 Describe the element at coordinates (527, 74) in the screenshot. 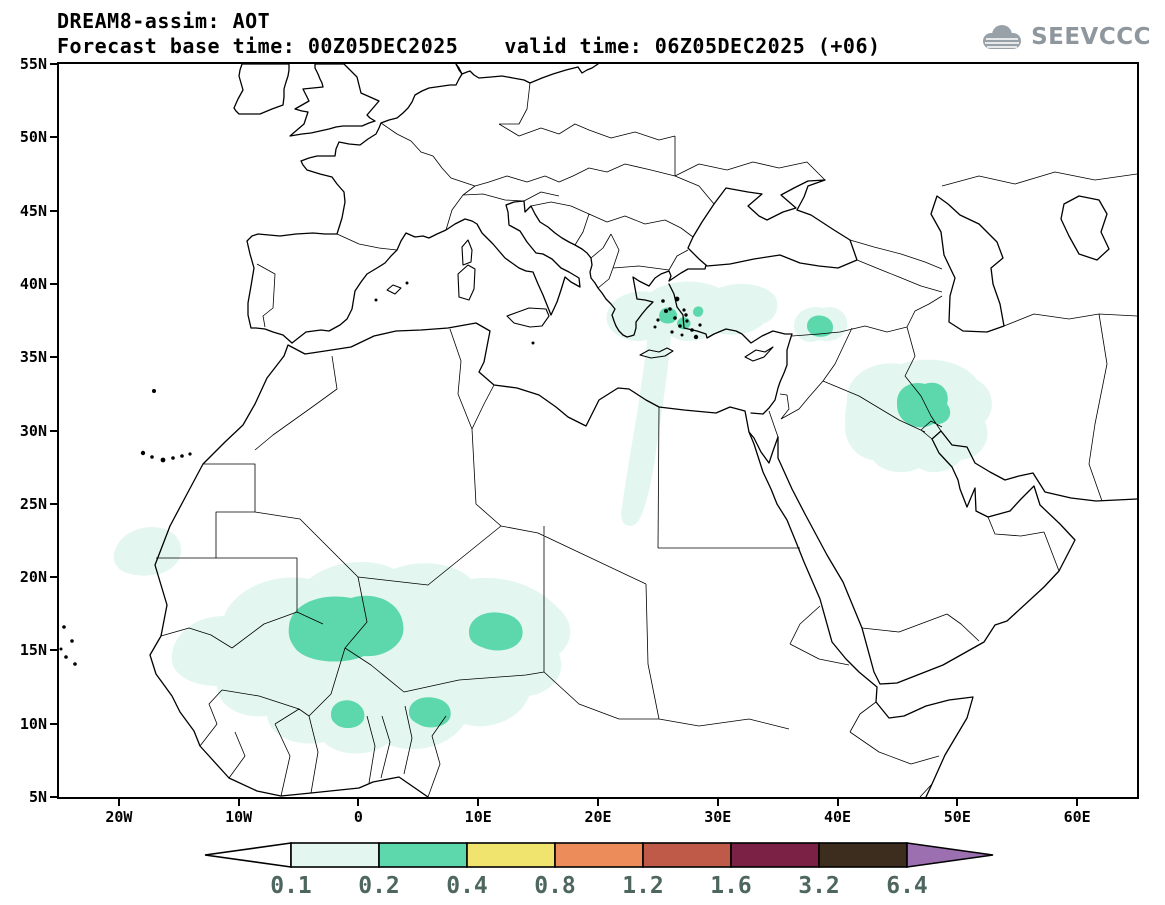

I see `coastline-baltic` at that location.